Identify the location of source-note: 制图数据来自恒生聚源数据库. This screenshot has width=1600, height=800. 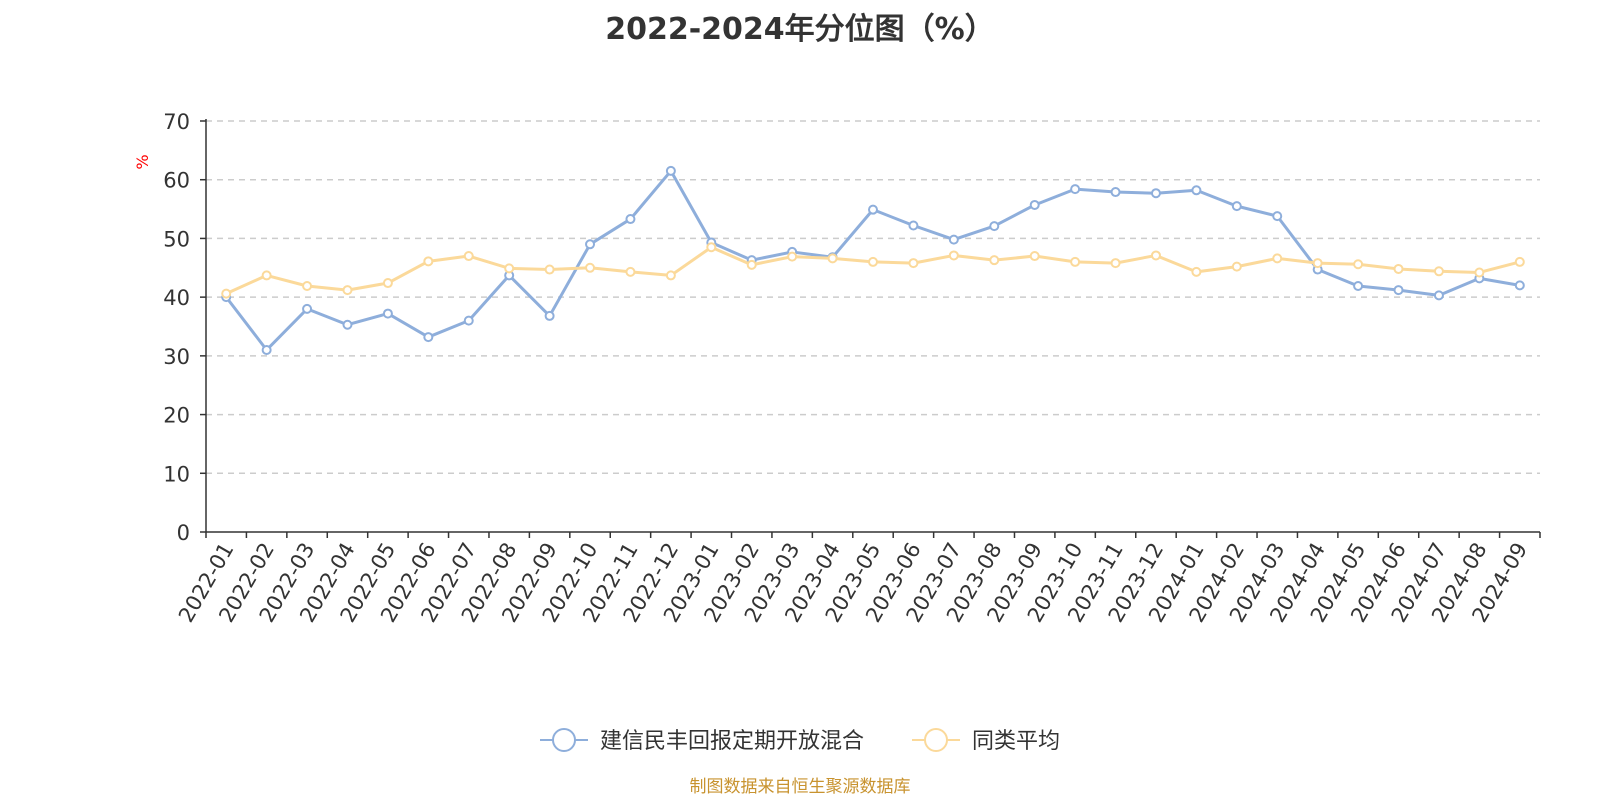
(800, 787).